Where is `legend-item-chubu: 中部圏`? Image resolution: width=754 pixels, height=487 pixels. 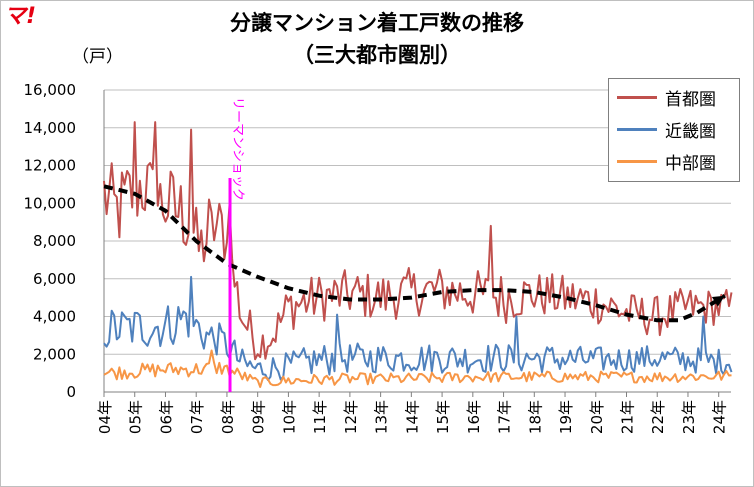 legend-item-chubu: 中部圏 is located at coordinates (674, 161).